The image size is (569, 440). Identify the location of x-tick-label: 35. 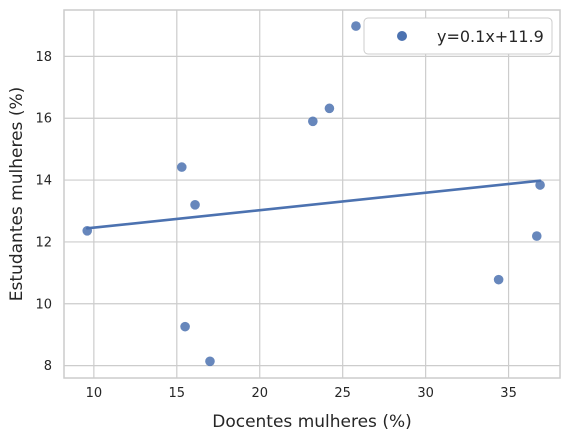
(508, 393).